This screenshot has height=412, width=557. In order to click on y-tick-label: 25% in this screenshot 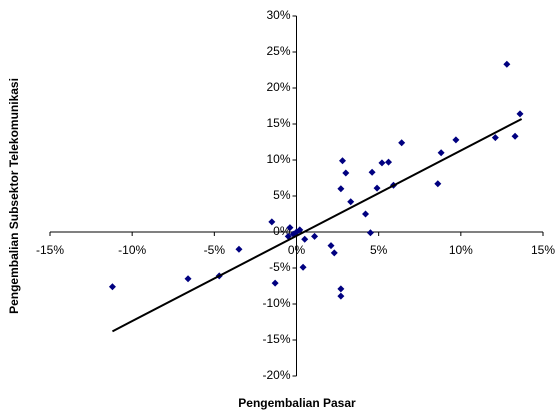, I will do `click(278, 51)`.